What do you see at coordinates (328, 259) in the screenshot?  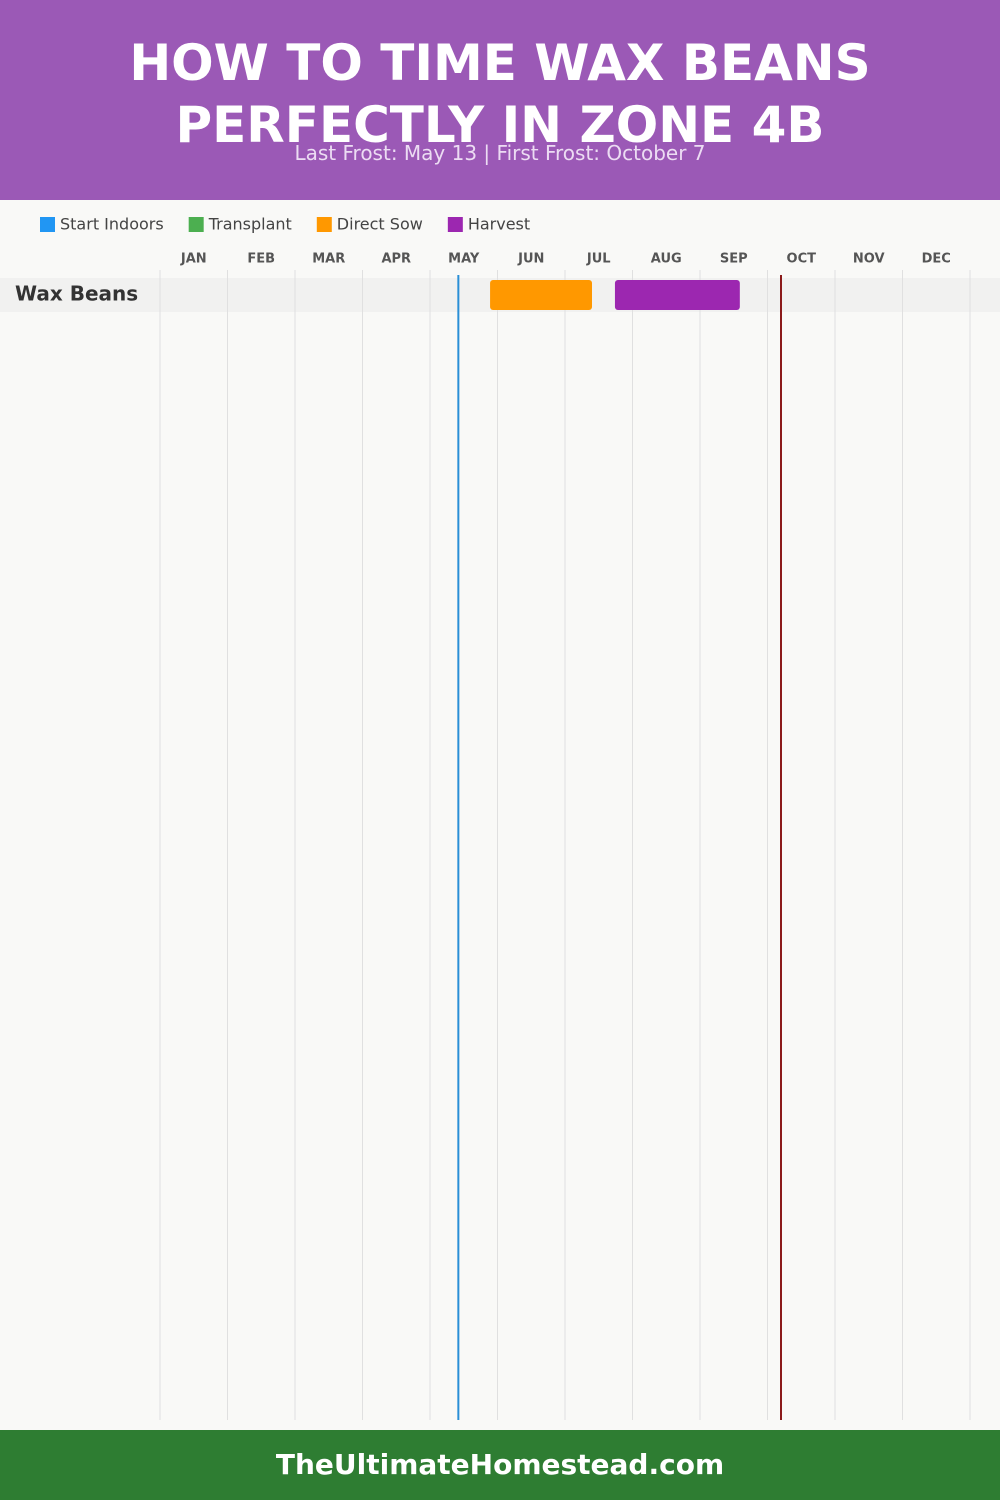 I see `month-label: MAR` at bounding box center [328, 259].